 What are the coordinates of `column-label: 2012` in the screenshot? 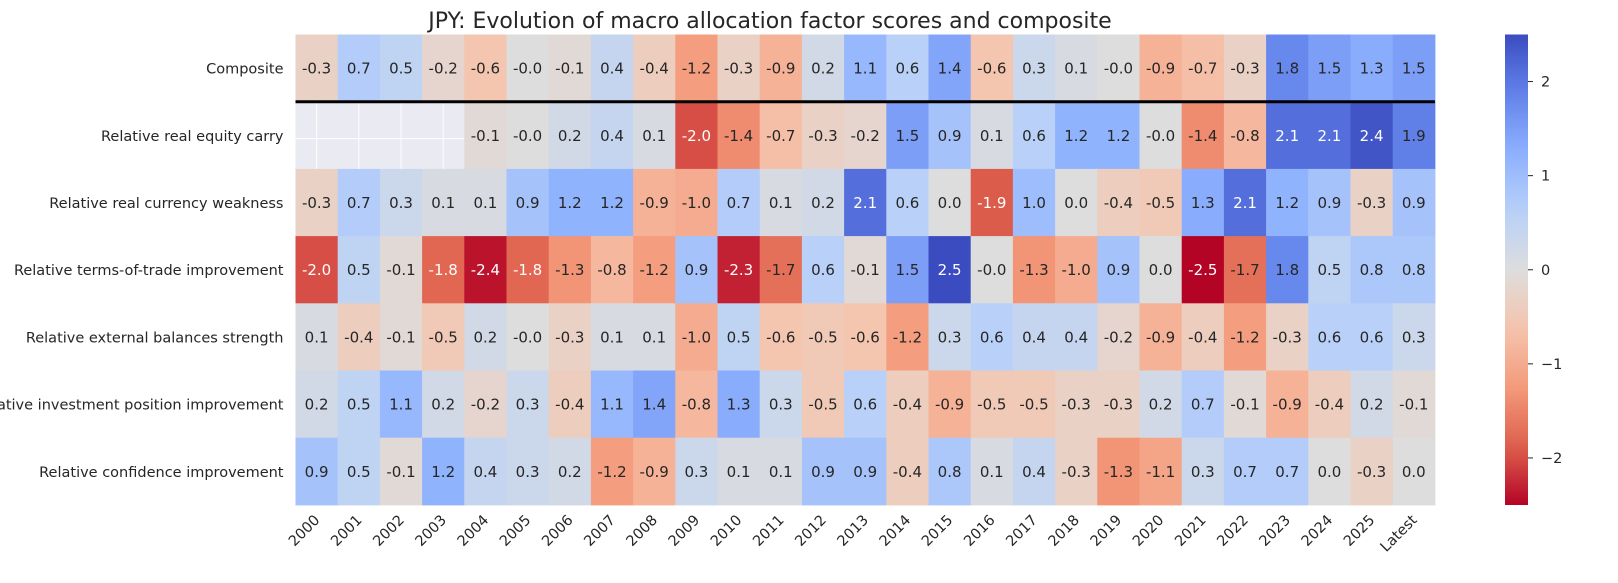 It's located at (810, 530).